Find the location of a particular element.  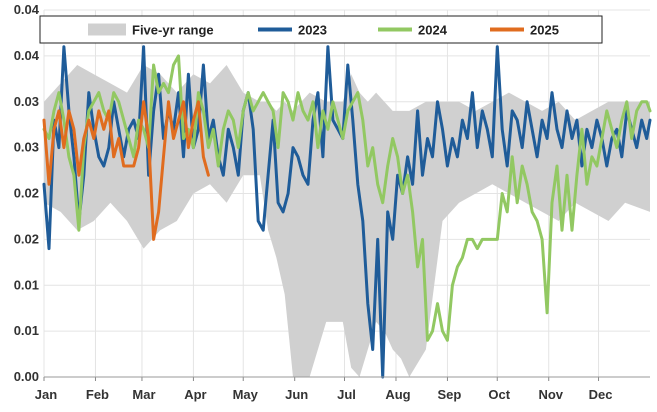

x-tick-label: Feb is located at coordinates (97, 394).